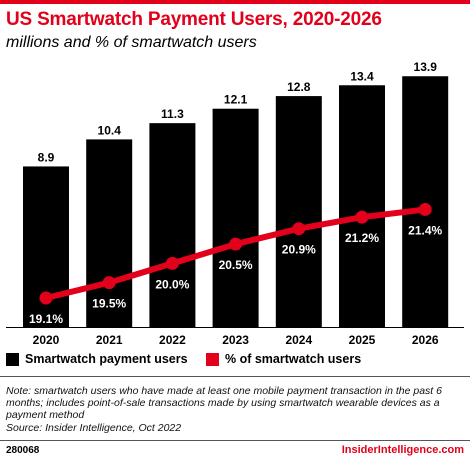  I want to click on legend-swatch-bars, so click(12, 359).